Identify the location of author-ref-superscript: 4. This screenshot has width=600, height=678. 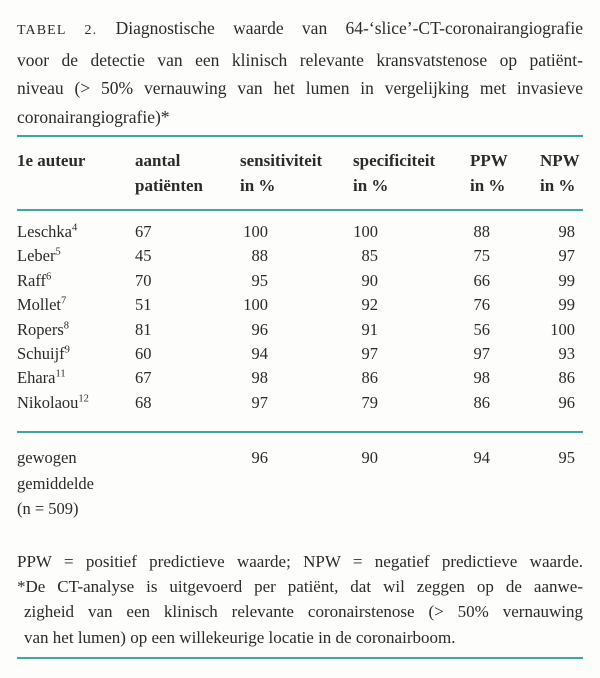
(74, 228).